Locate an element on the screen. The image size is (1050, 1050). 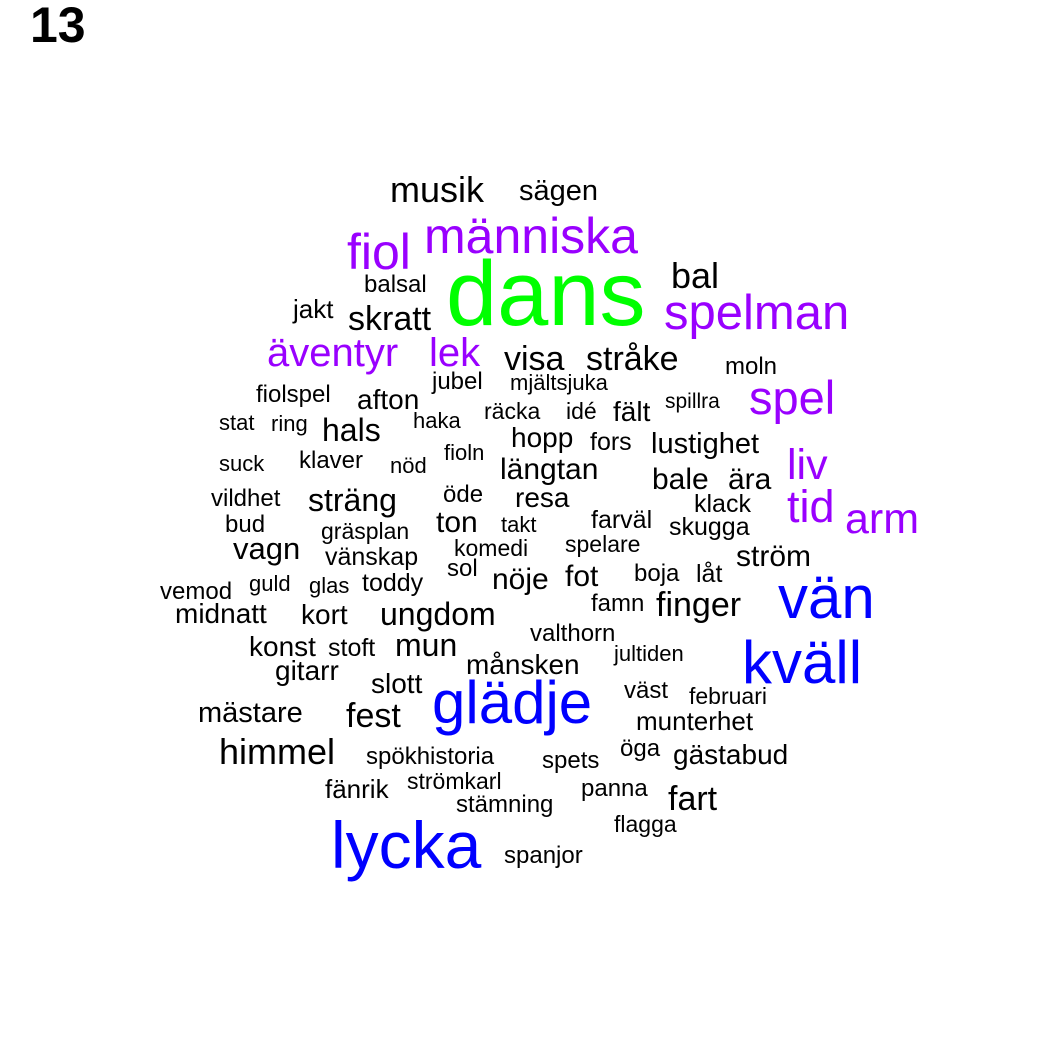
word-bud: bud is located at coordinates (245, 524).